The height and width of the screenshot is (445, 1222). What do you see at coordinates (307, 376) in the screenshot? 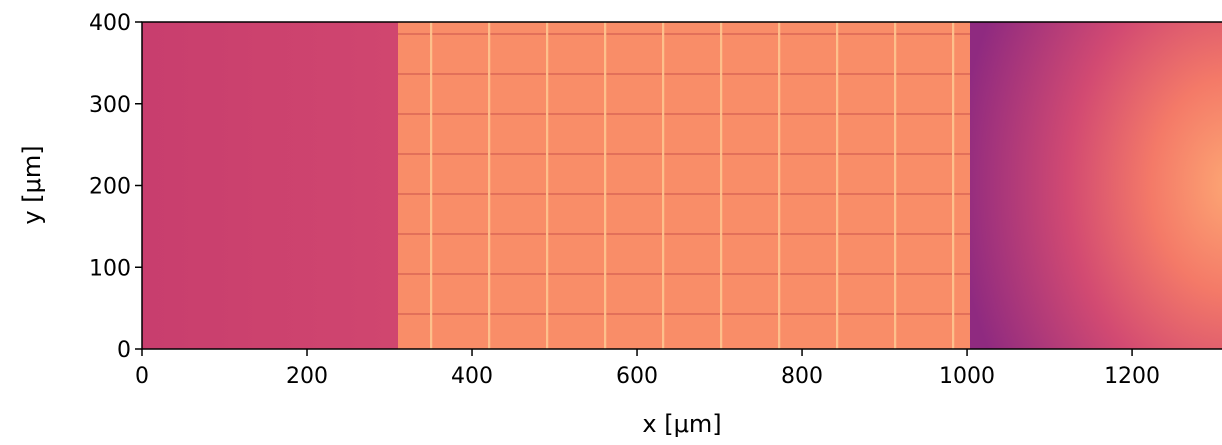
I see `x-tick-label: 200` at bounding box center [307, 376].